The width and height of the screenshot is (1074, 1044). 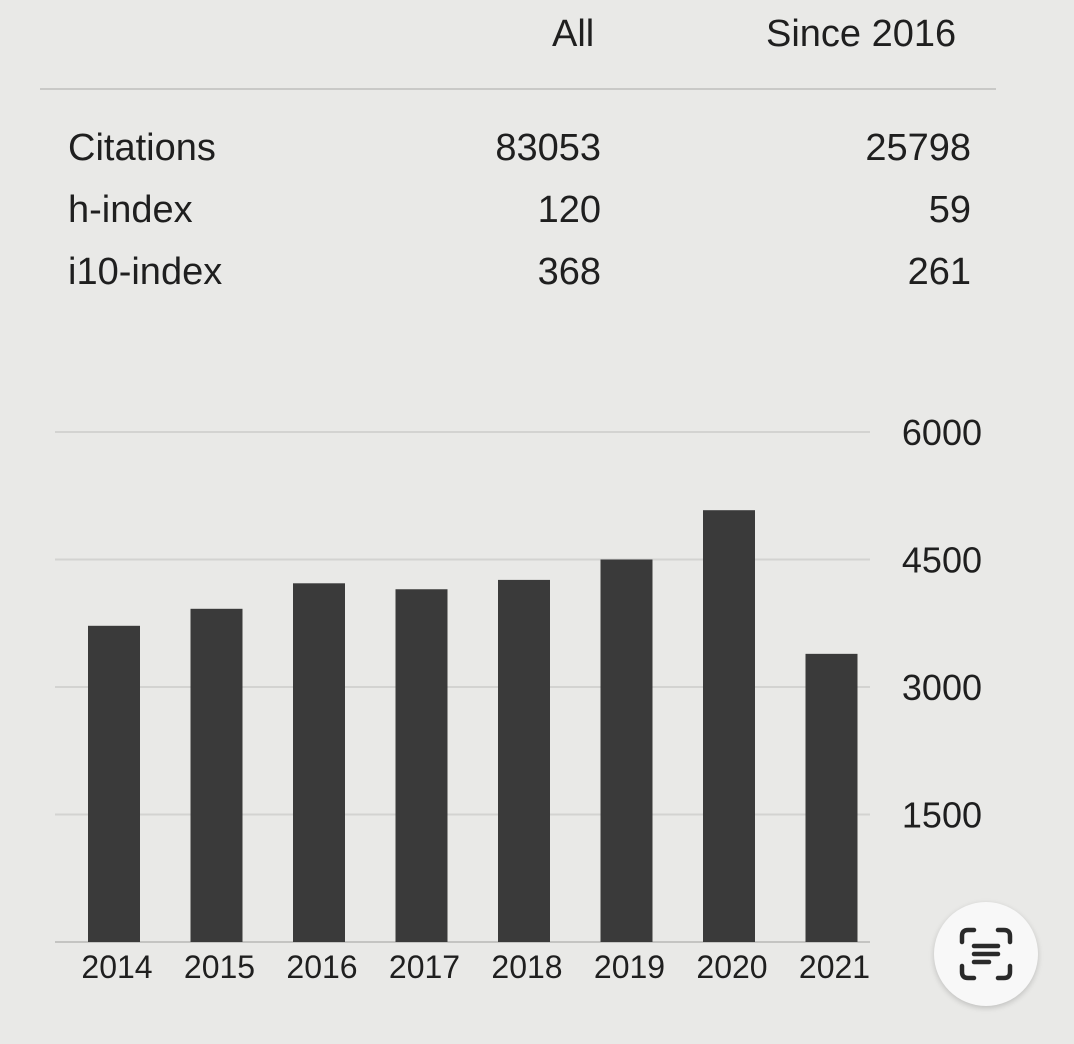 What do you see at coordinates (524, 760) in the screenshot?
I see `bar-2018` at bounding box center [524, 760].